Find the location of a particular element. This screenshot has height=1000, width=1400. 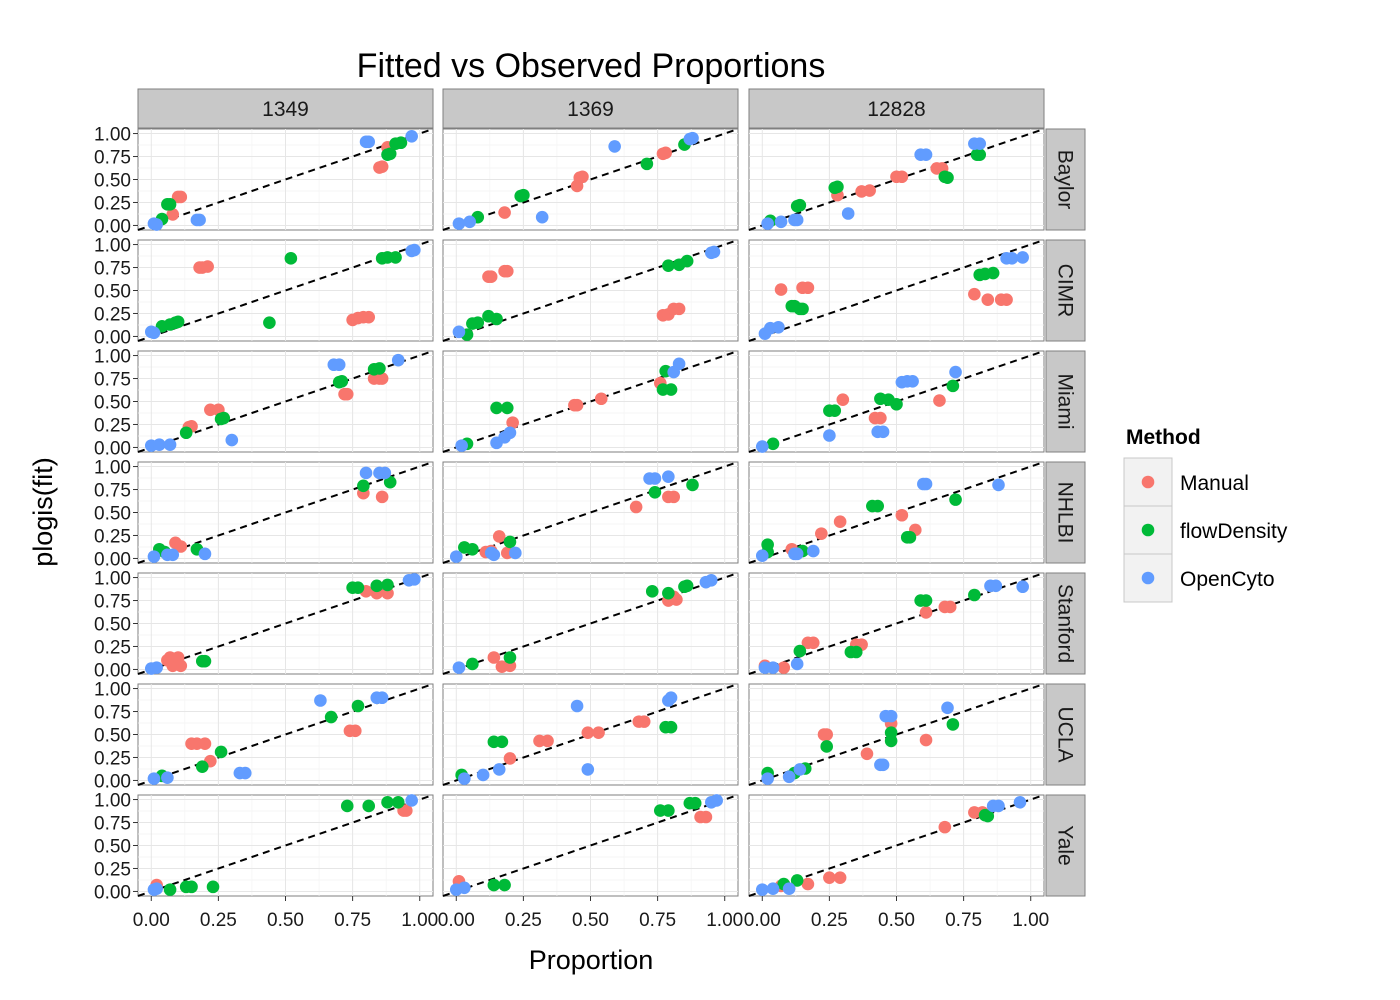

legend-label-manual: Manual is located at coordinates (1214, 483).